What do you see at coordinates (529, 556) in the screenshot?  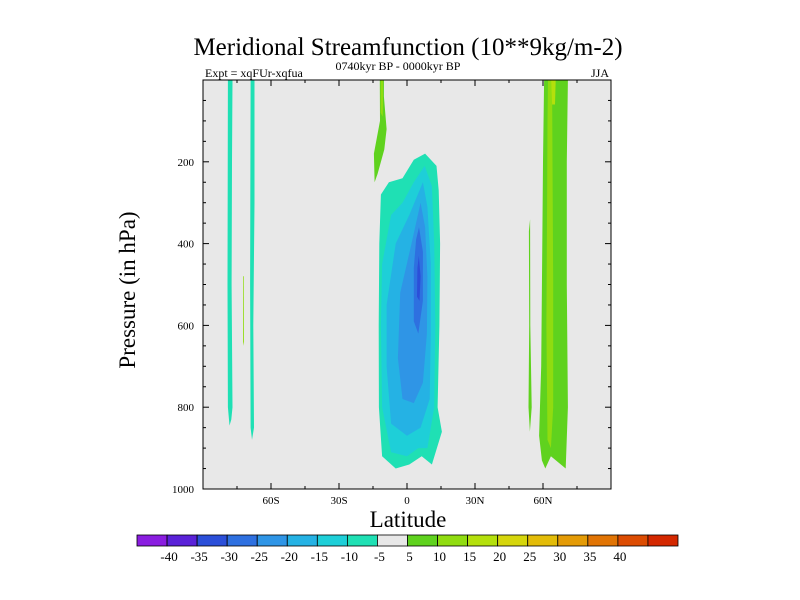 I see `colorbar-label: 25` at bounding box center [529, 556].